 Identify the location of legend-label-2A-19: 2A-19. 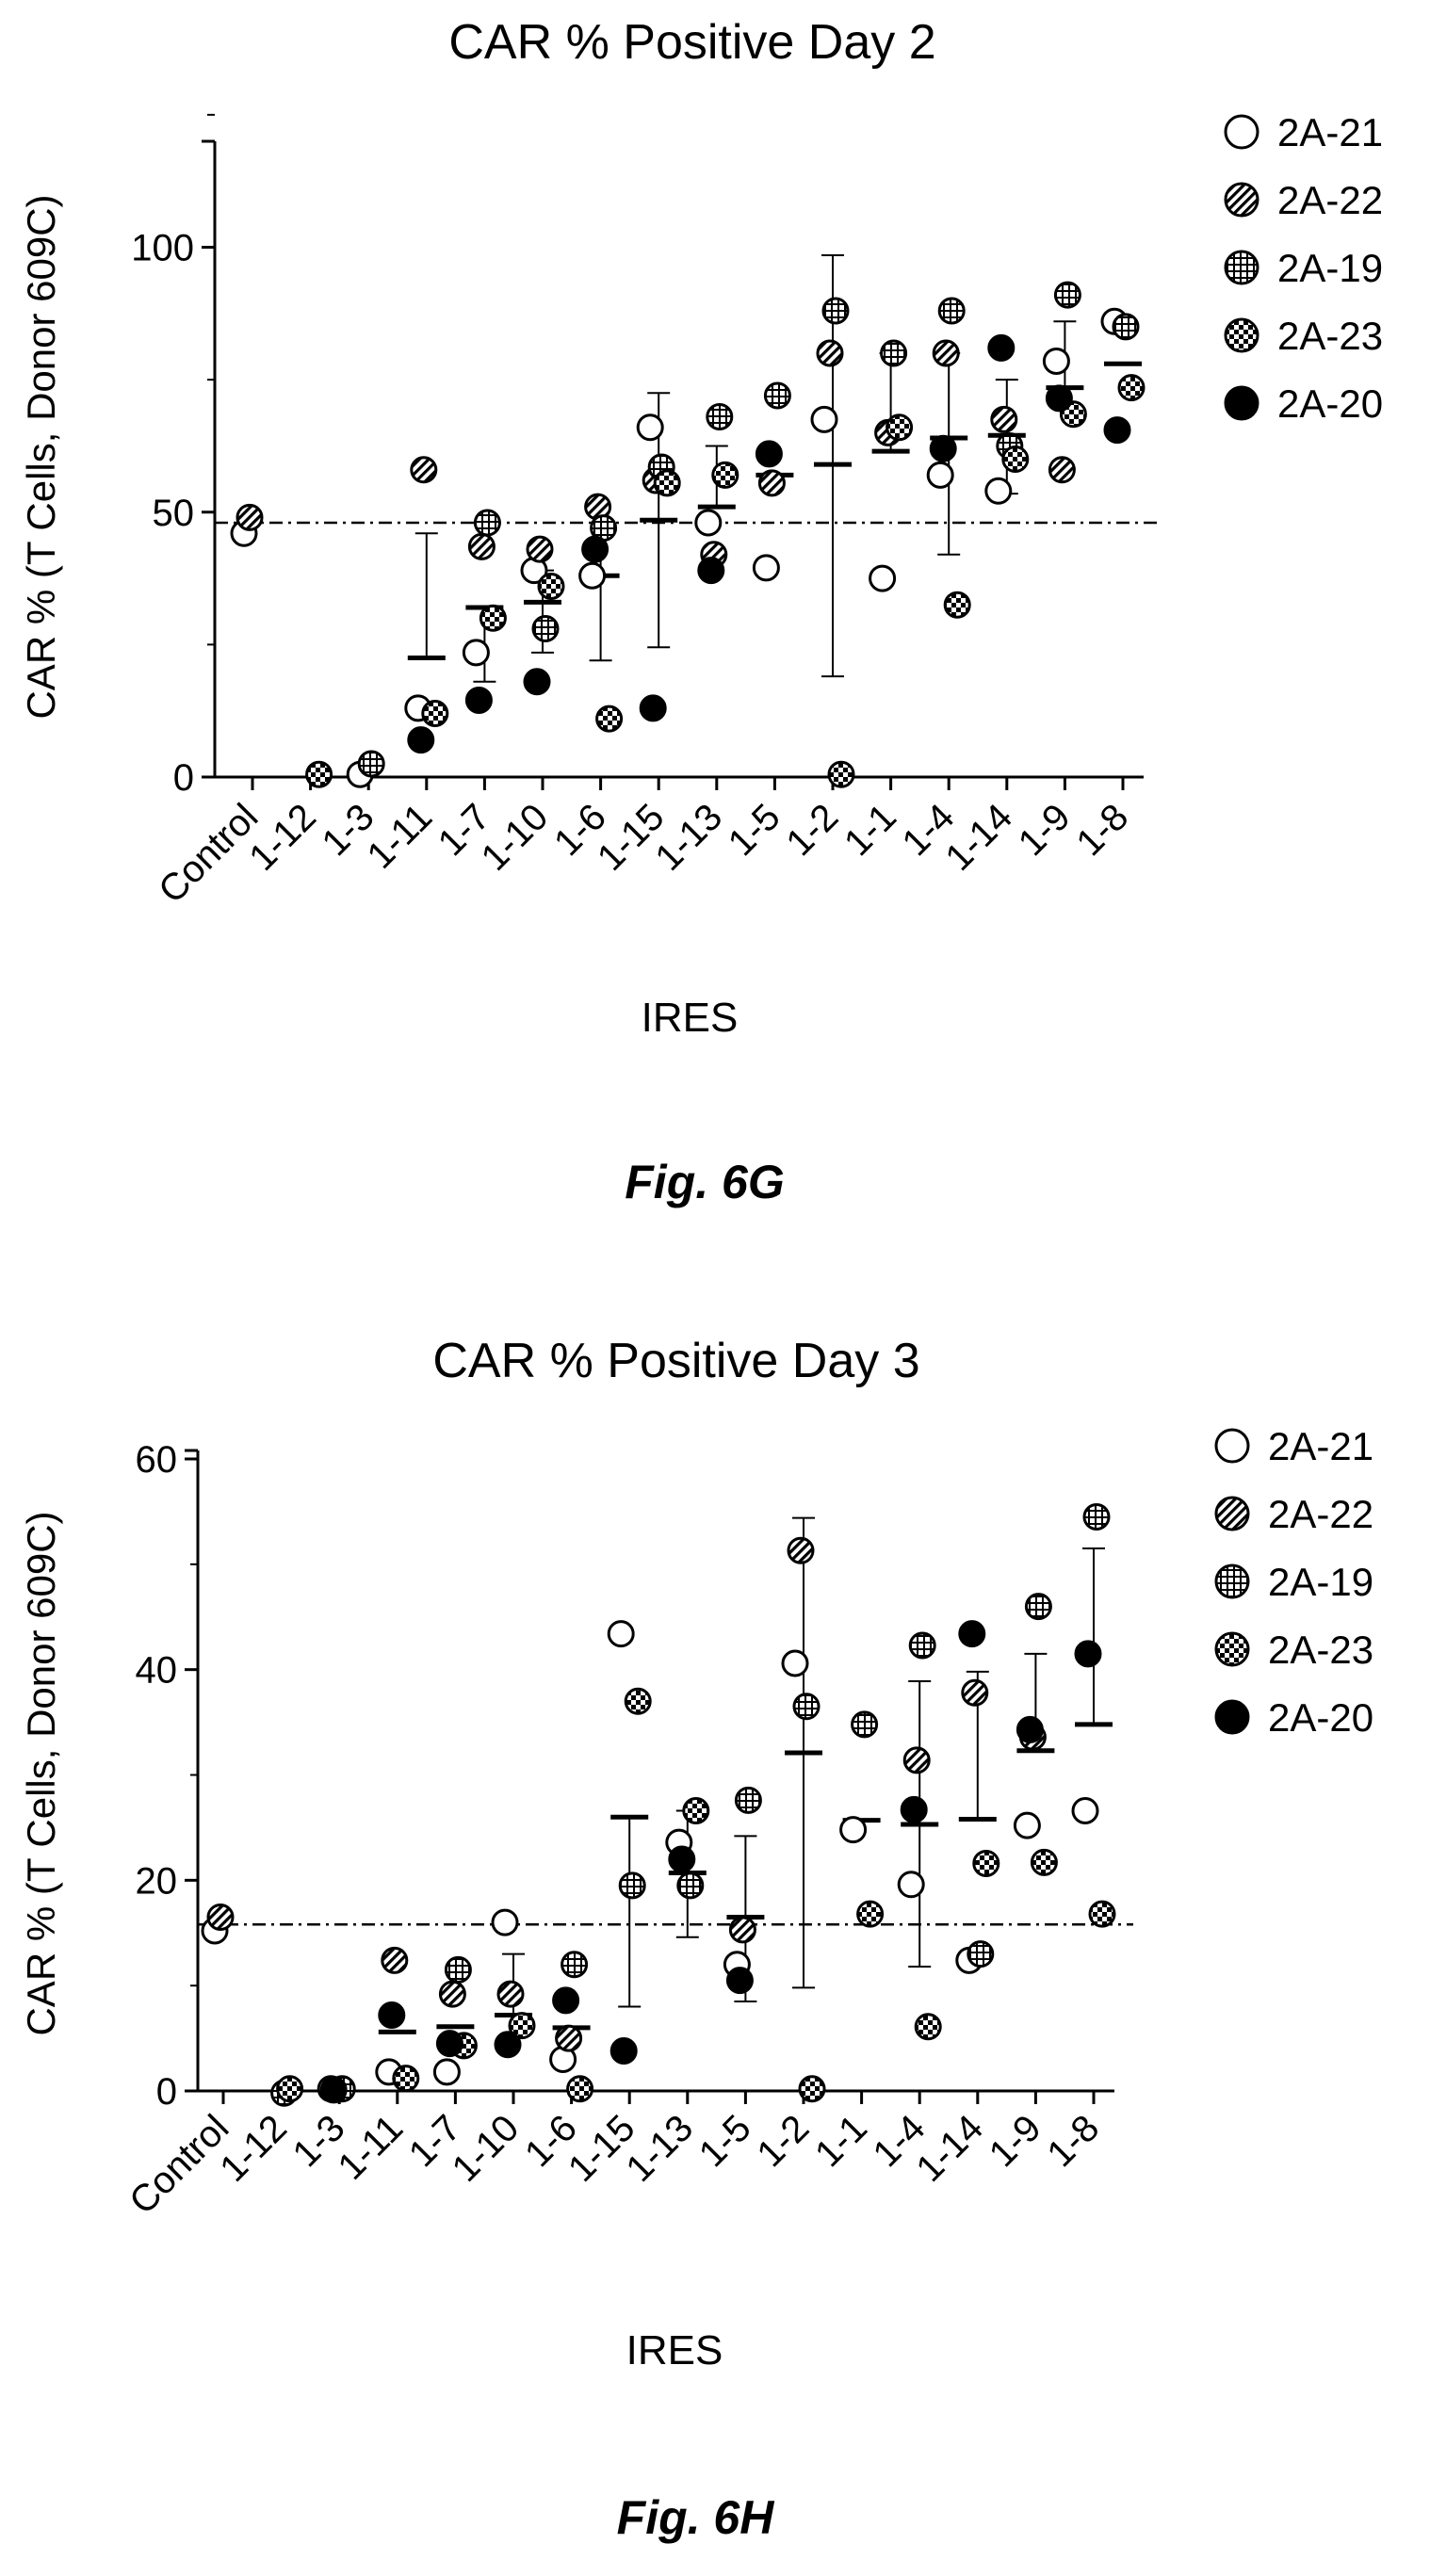
(1330, 268).